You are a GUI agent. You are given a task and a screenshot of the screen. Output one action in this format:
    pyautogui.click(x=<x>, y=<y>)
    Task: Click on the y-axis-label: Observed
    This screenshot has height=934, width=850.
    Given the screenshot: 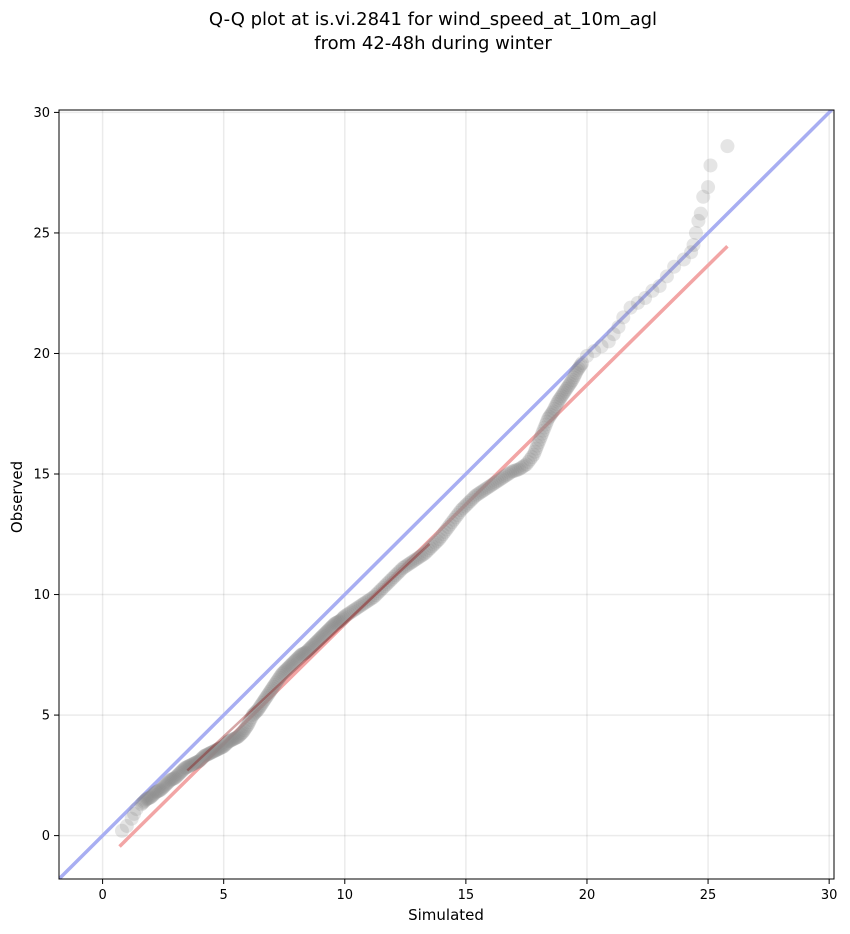 What is the action you would take?
    pyautogui.click(x=17, y=497)
    